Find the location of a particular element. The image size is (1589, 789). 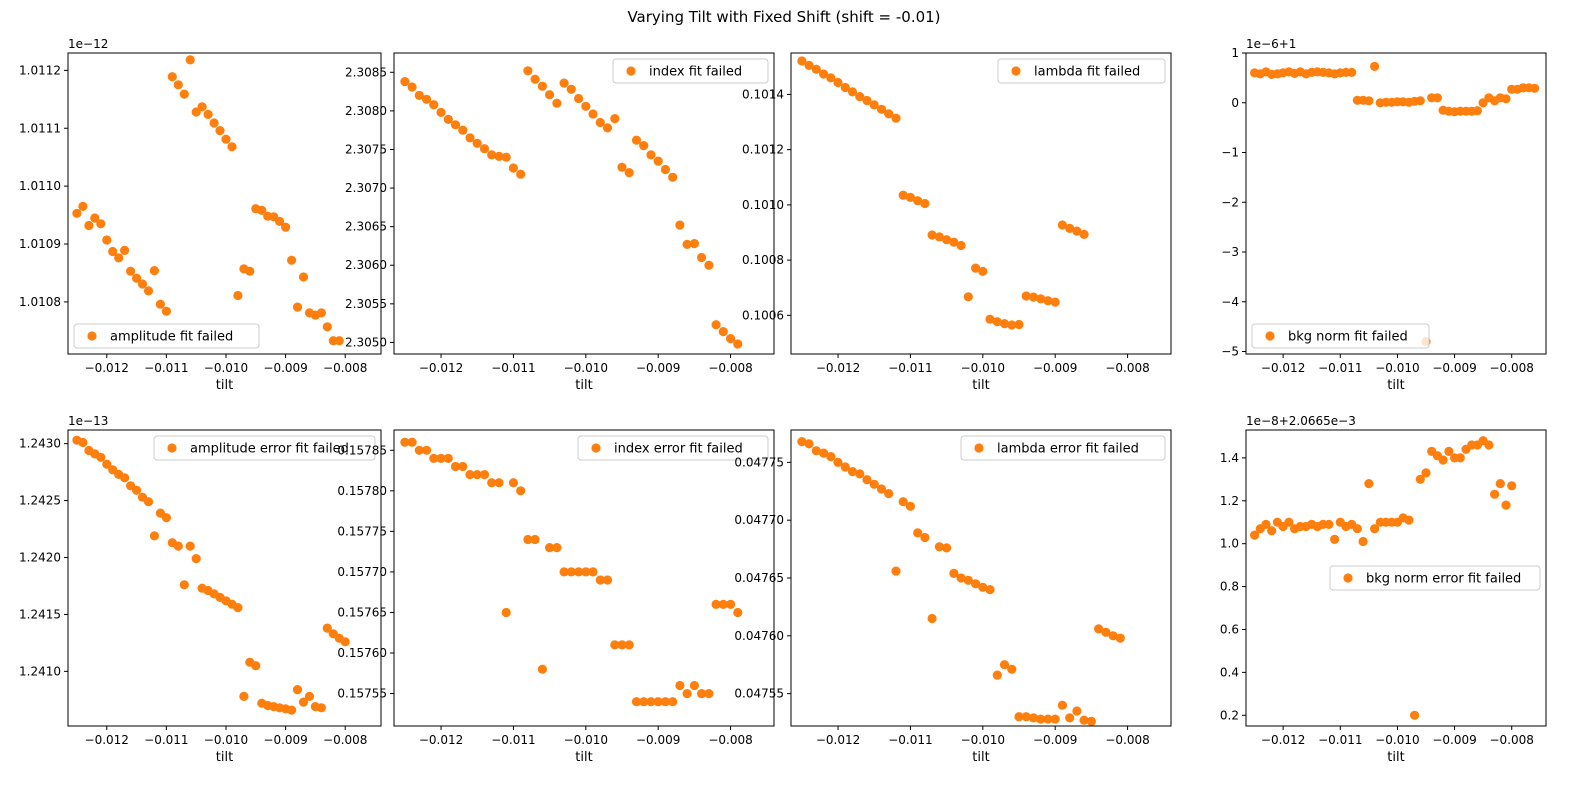

y-tick-label: 0.1006 is located at coordinates (763, 315).